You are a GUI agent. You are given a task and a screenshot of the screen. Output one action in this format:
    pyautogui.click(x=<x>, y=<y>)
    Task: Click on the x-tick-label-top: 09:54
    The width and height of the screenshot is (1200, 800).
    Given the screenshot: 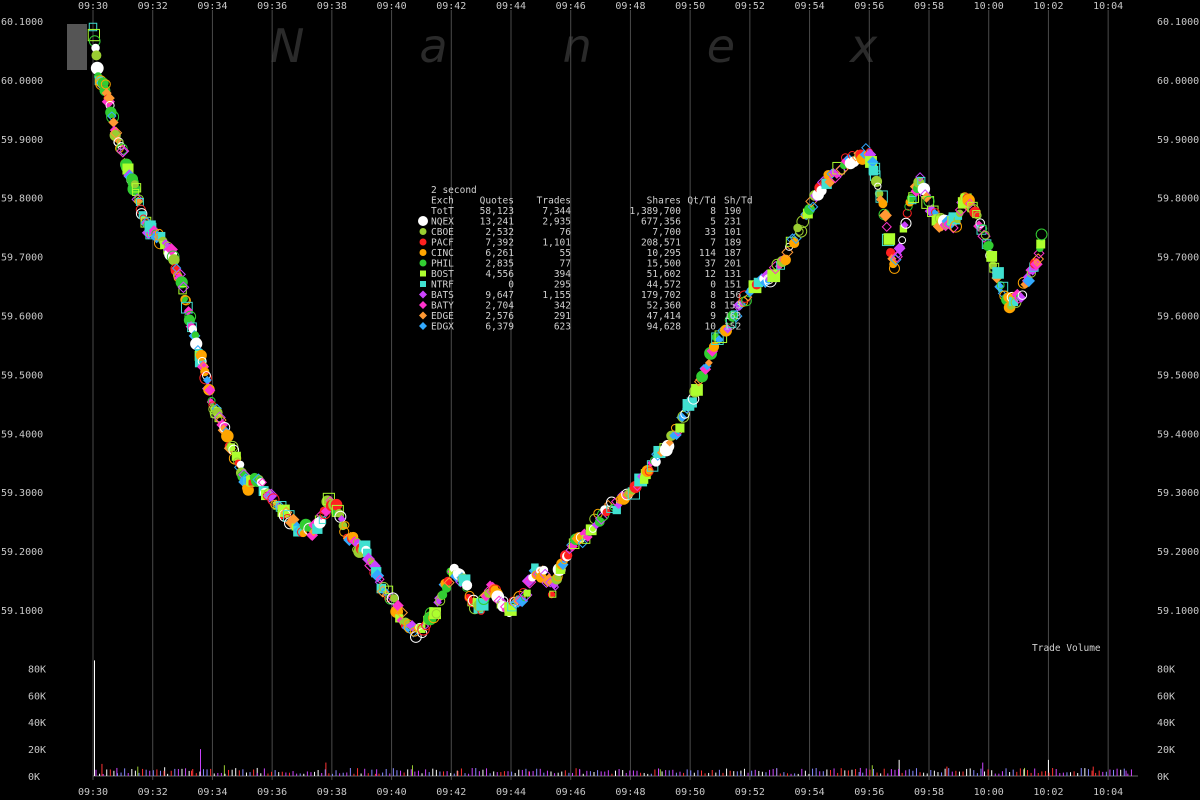 What is the action you would take?
    pyautogui.click(x=810, y=6)
    